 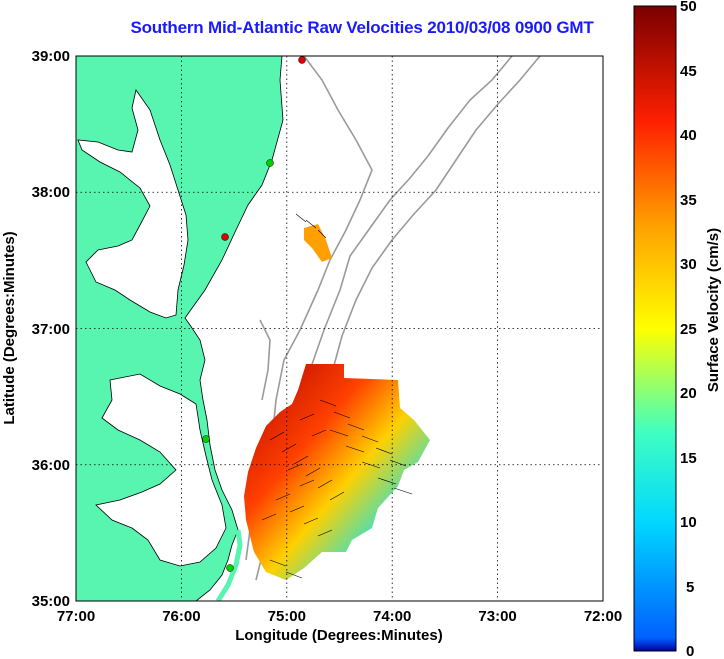 What do you see at coordinates (51, 192) in the screenshot?
I see `y-tick-label: 38:00` at bounding box center [51, 192].